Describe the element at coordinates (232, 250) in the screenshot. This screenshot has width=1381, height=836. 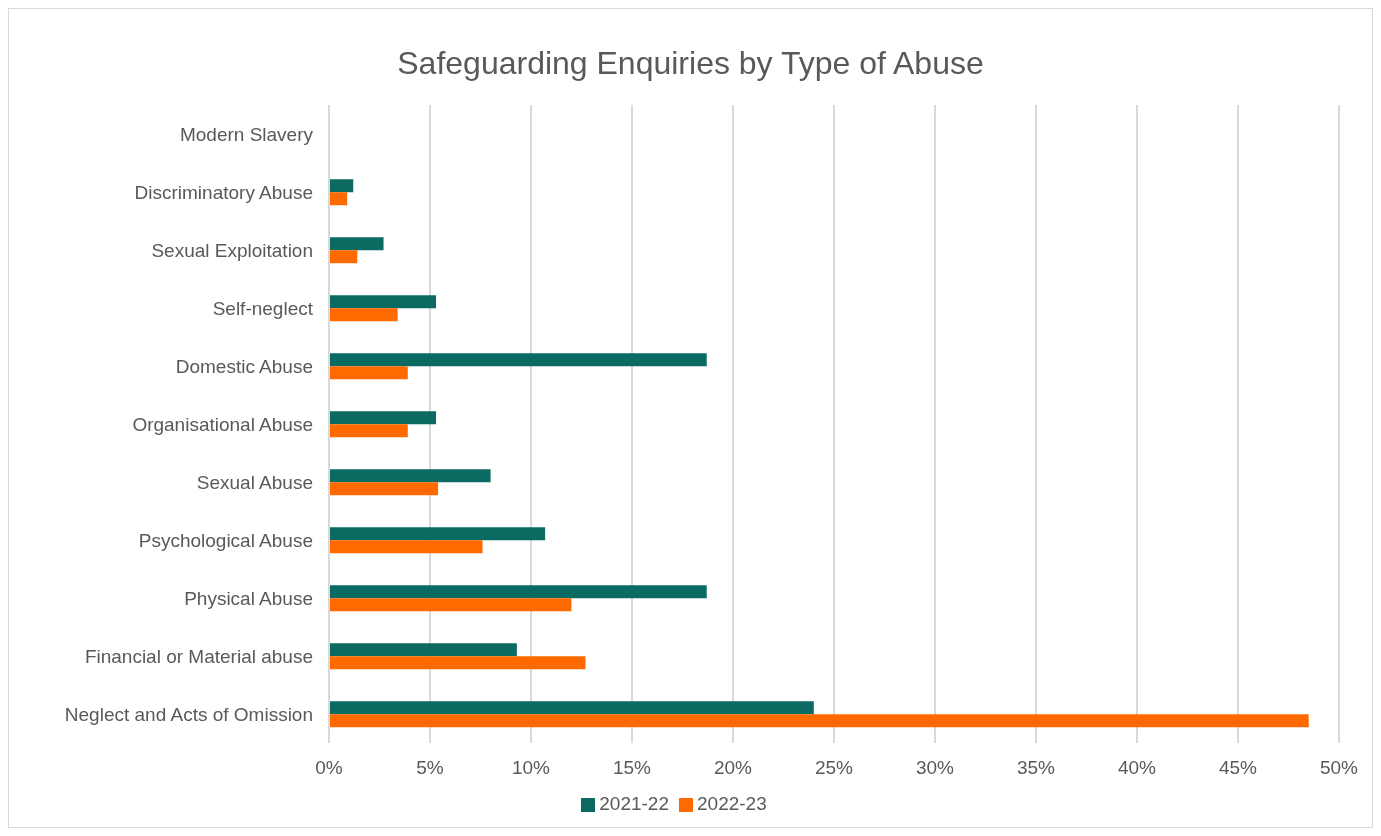
I see `y-tick-label: Sexual Exploitation` at that location.